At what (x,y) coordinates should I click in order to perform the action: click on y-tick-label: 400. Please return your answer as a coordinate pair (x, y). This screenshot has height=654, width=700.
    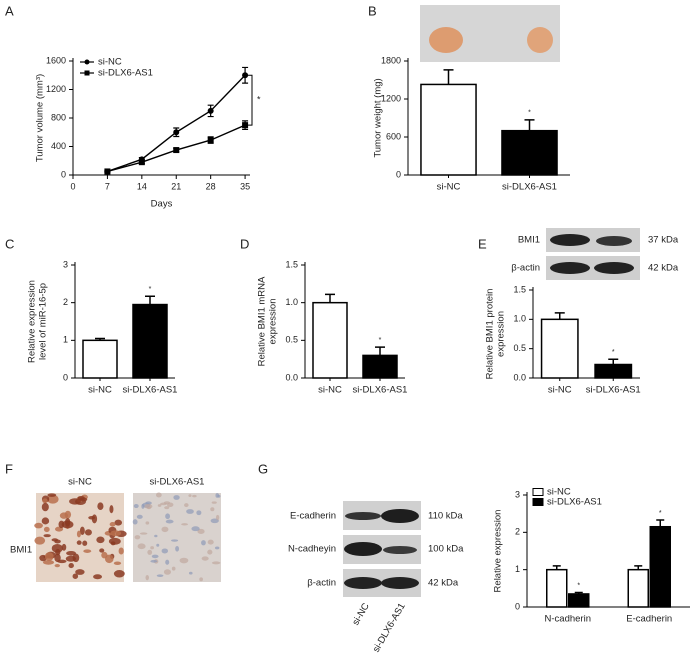
    Looking at the image, I should click on (58, 146).